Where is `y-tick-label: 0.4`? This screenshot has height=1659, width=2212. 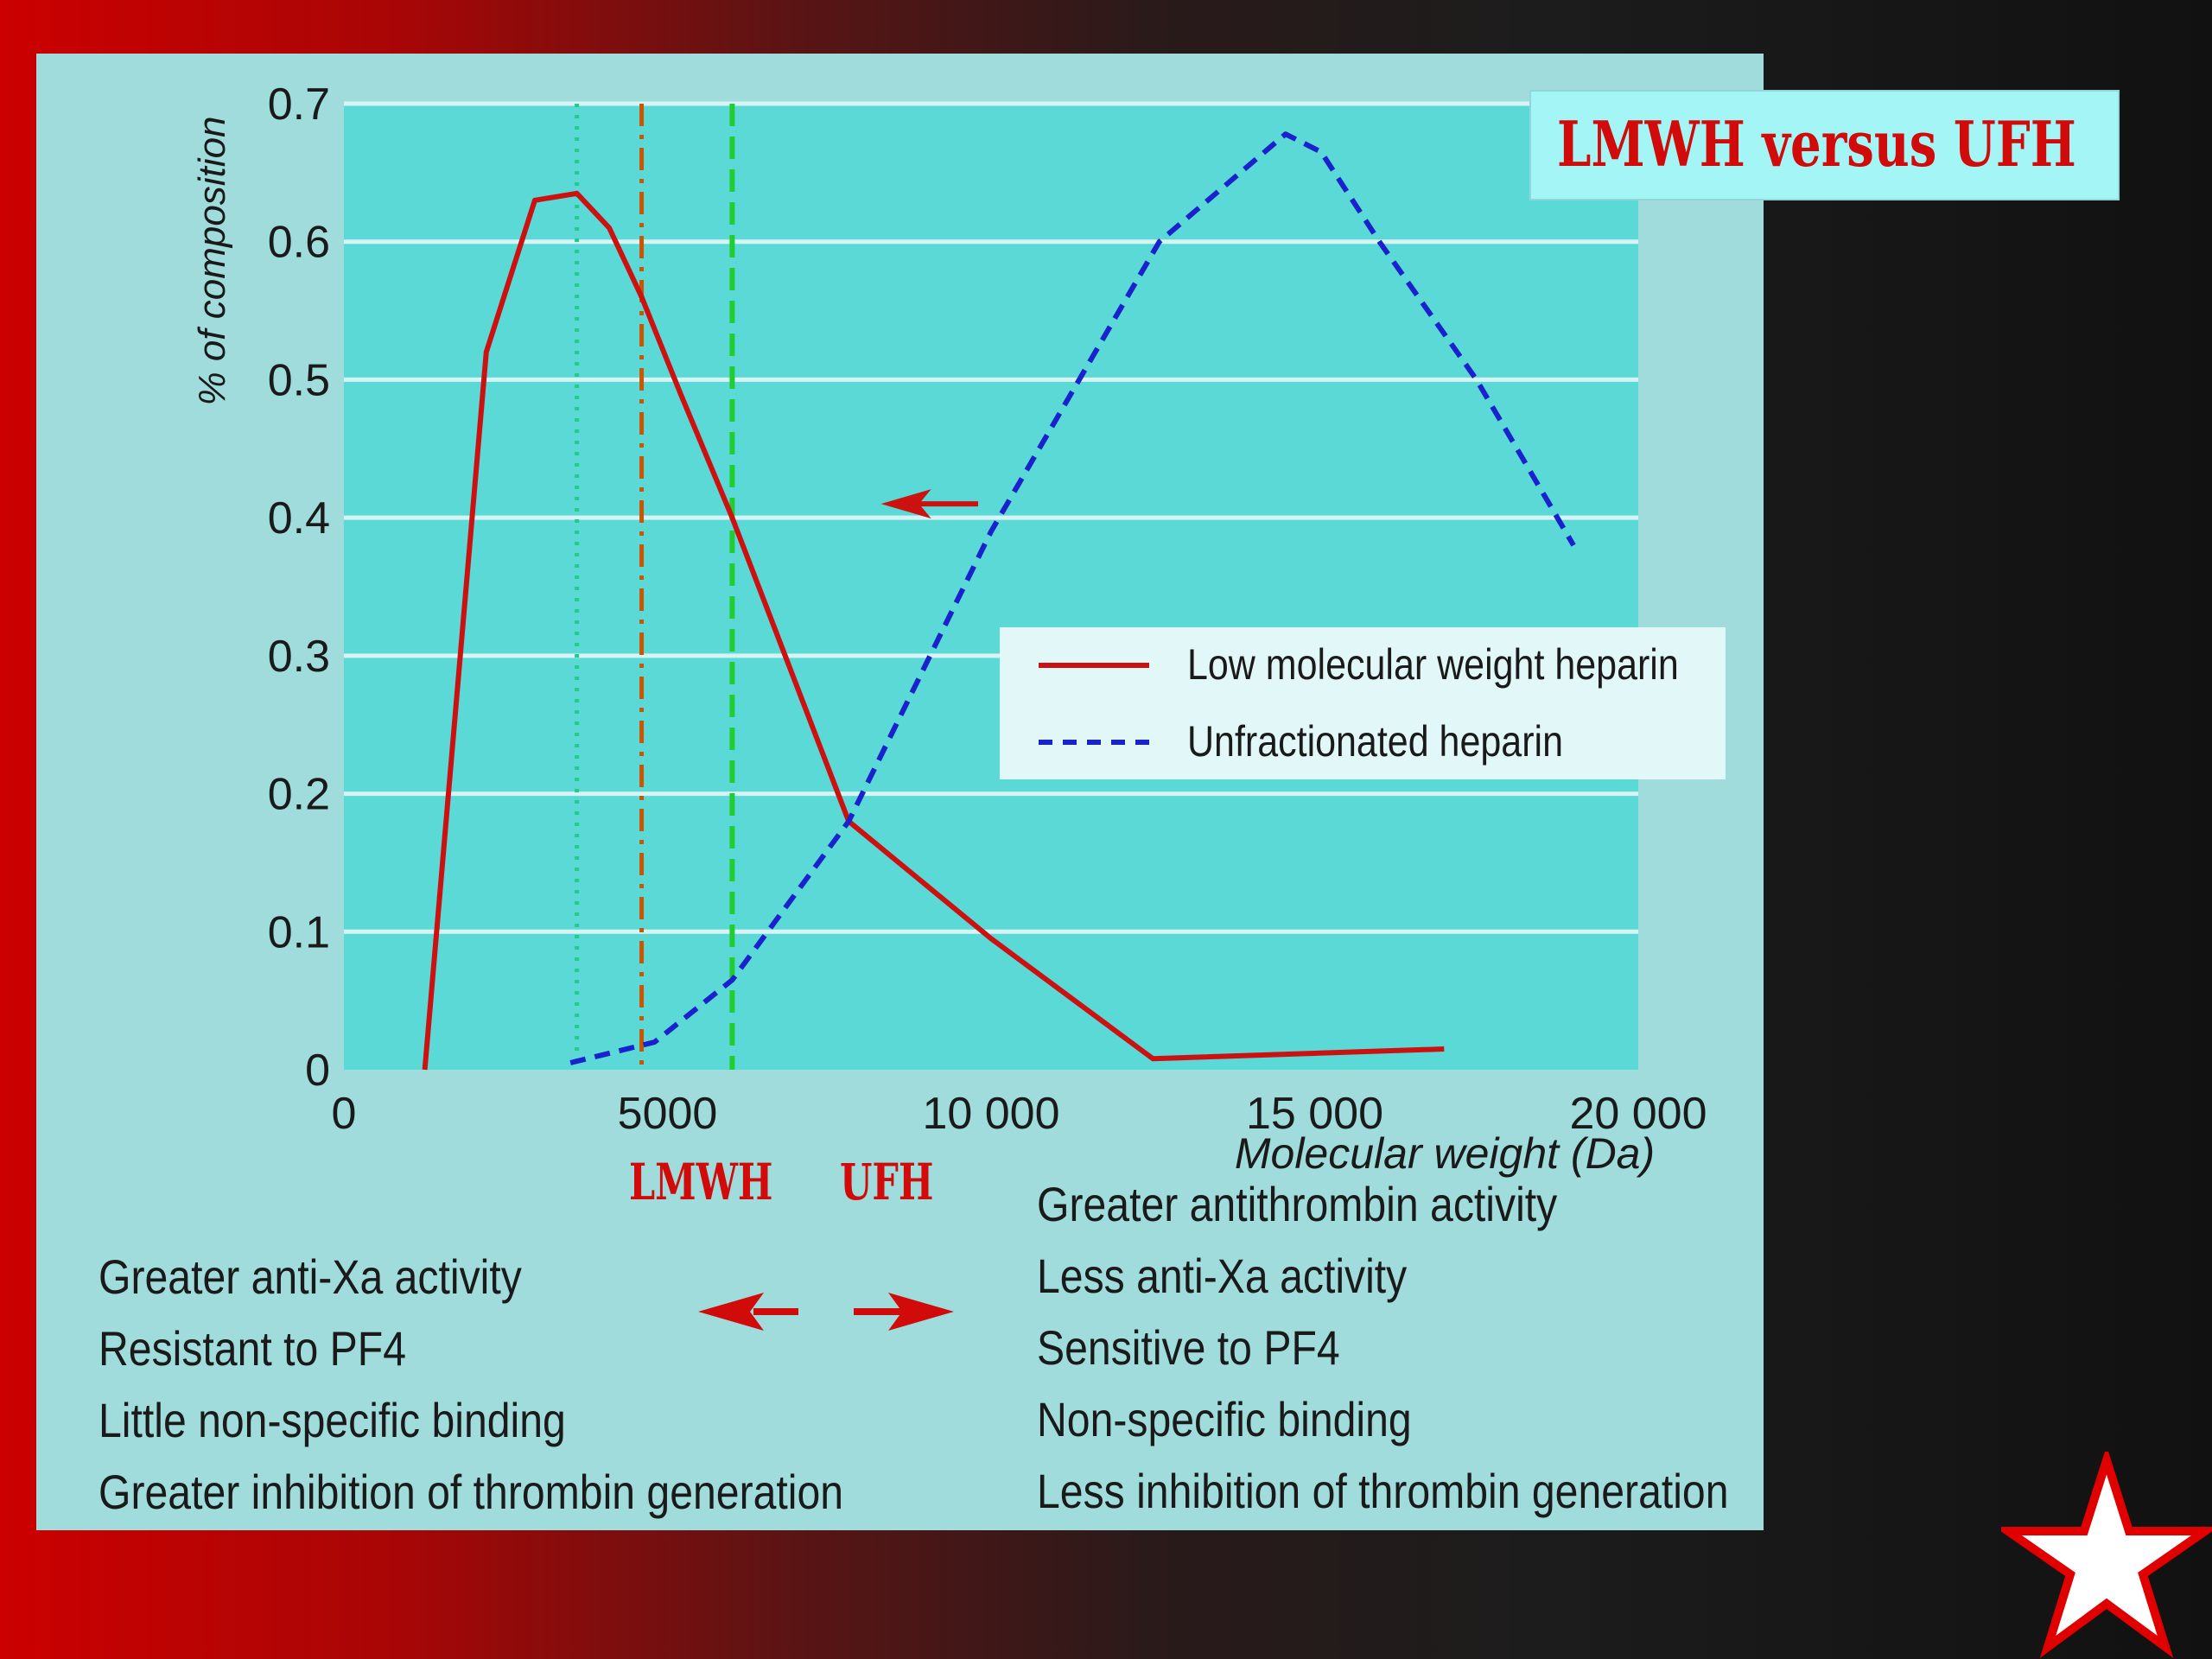
y-tick-label: 0.4 is located at coordinates (299, 518).